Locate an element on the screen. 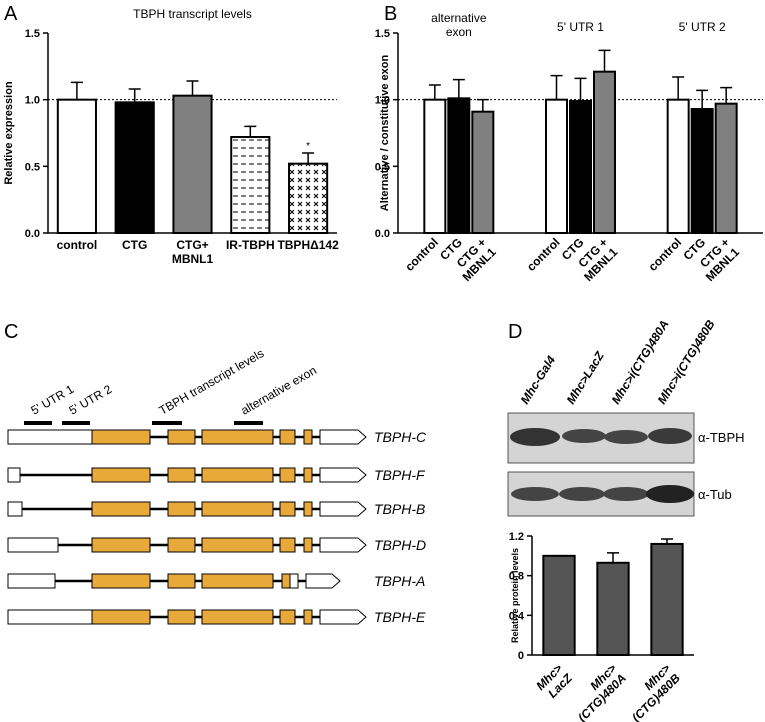 This screenshot has height=722, width=765. panel-label: D is located at coordinates (515, 332).